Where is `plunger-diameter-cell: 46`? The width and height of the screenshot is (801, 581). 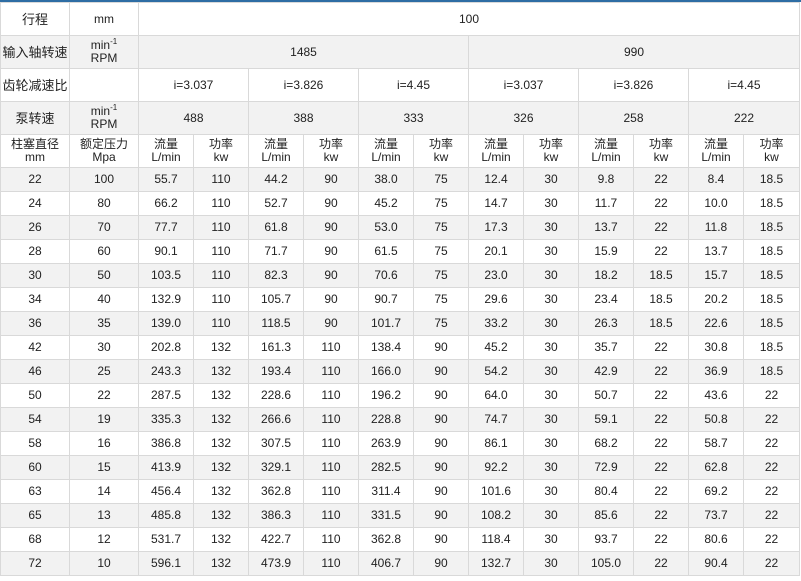
plunger-diameter-cell: 46 is located at coordinates (35, 371).